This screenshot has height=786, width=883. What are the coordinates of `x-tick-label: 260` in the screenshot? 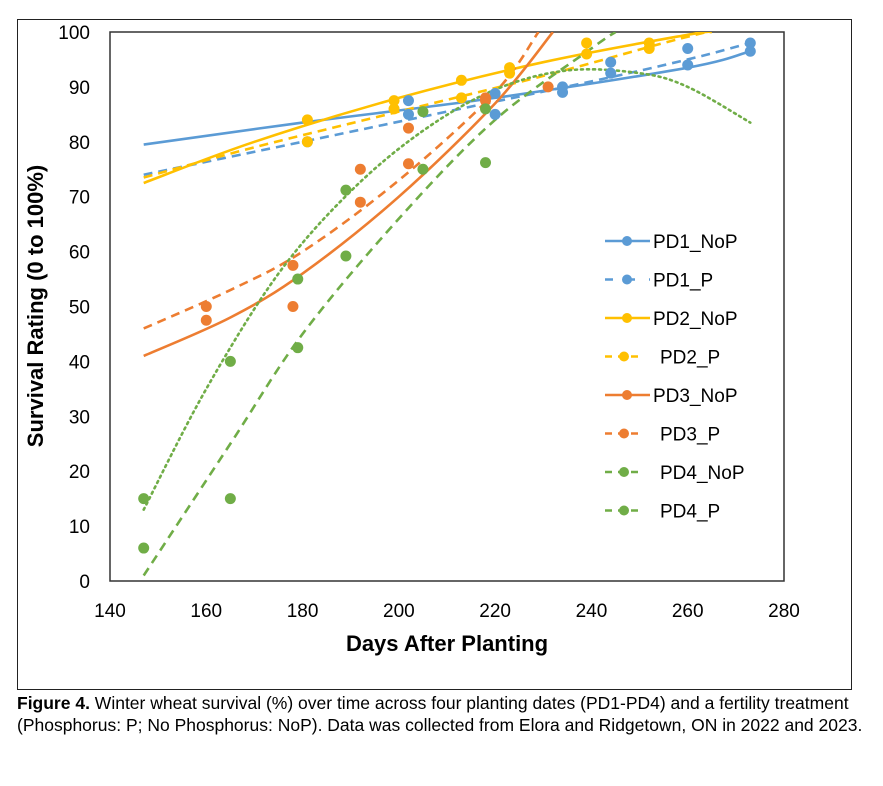 It's located at (688, 611).